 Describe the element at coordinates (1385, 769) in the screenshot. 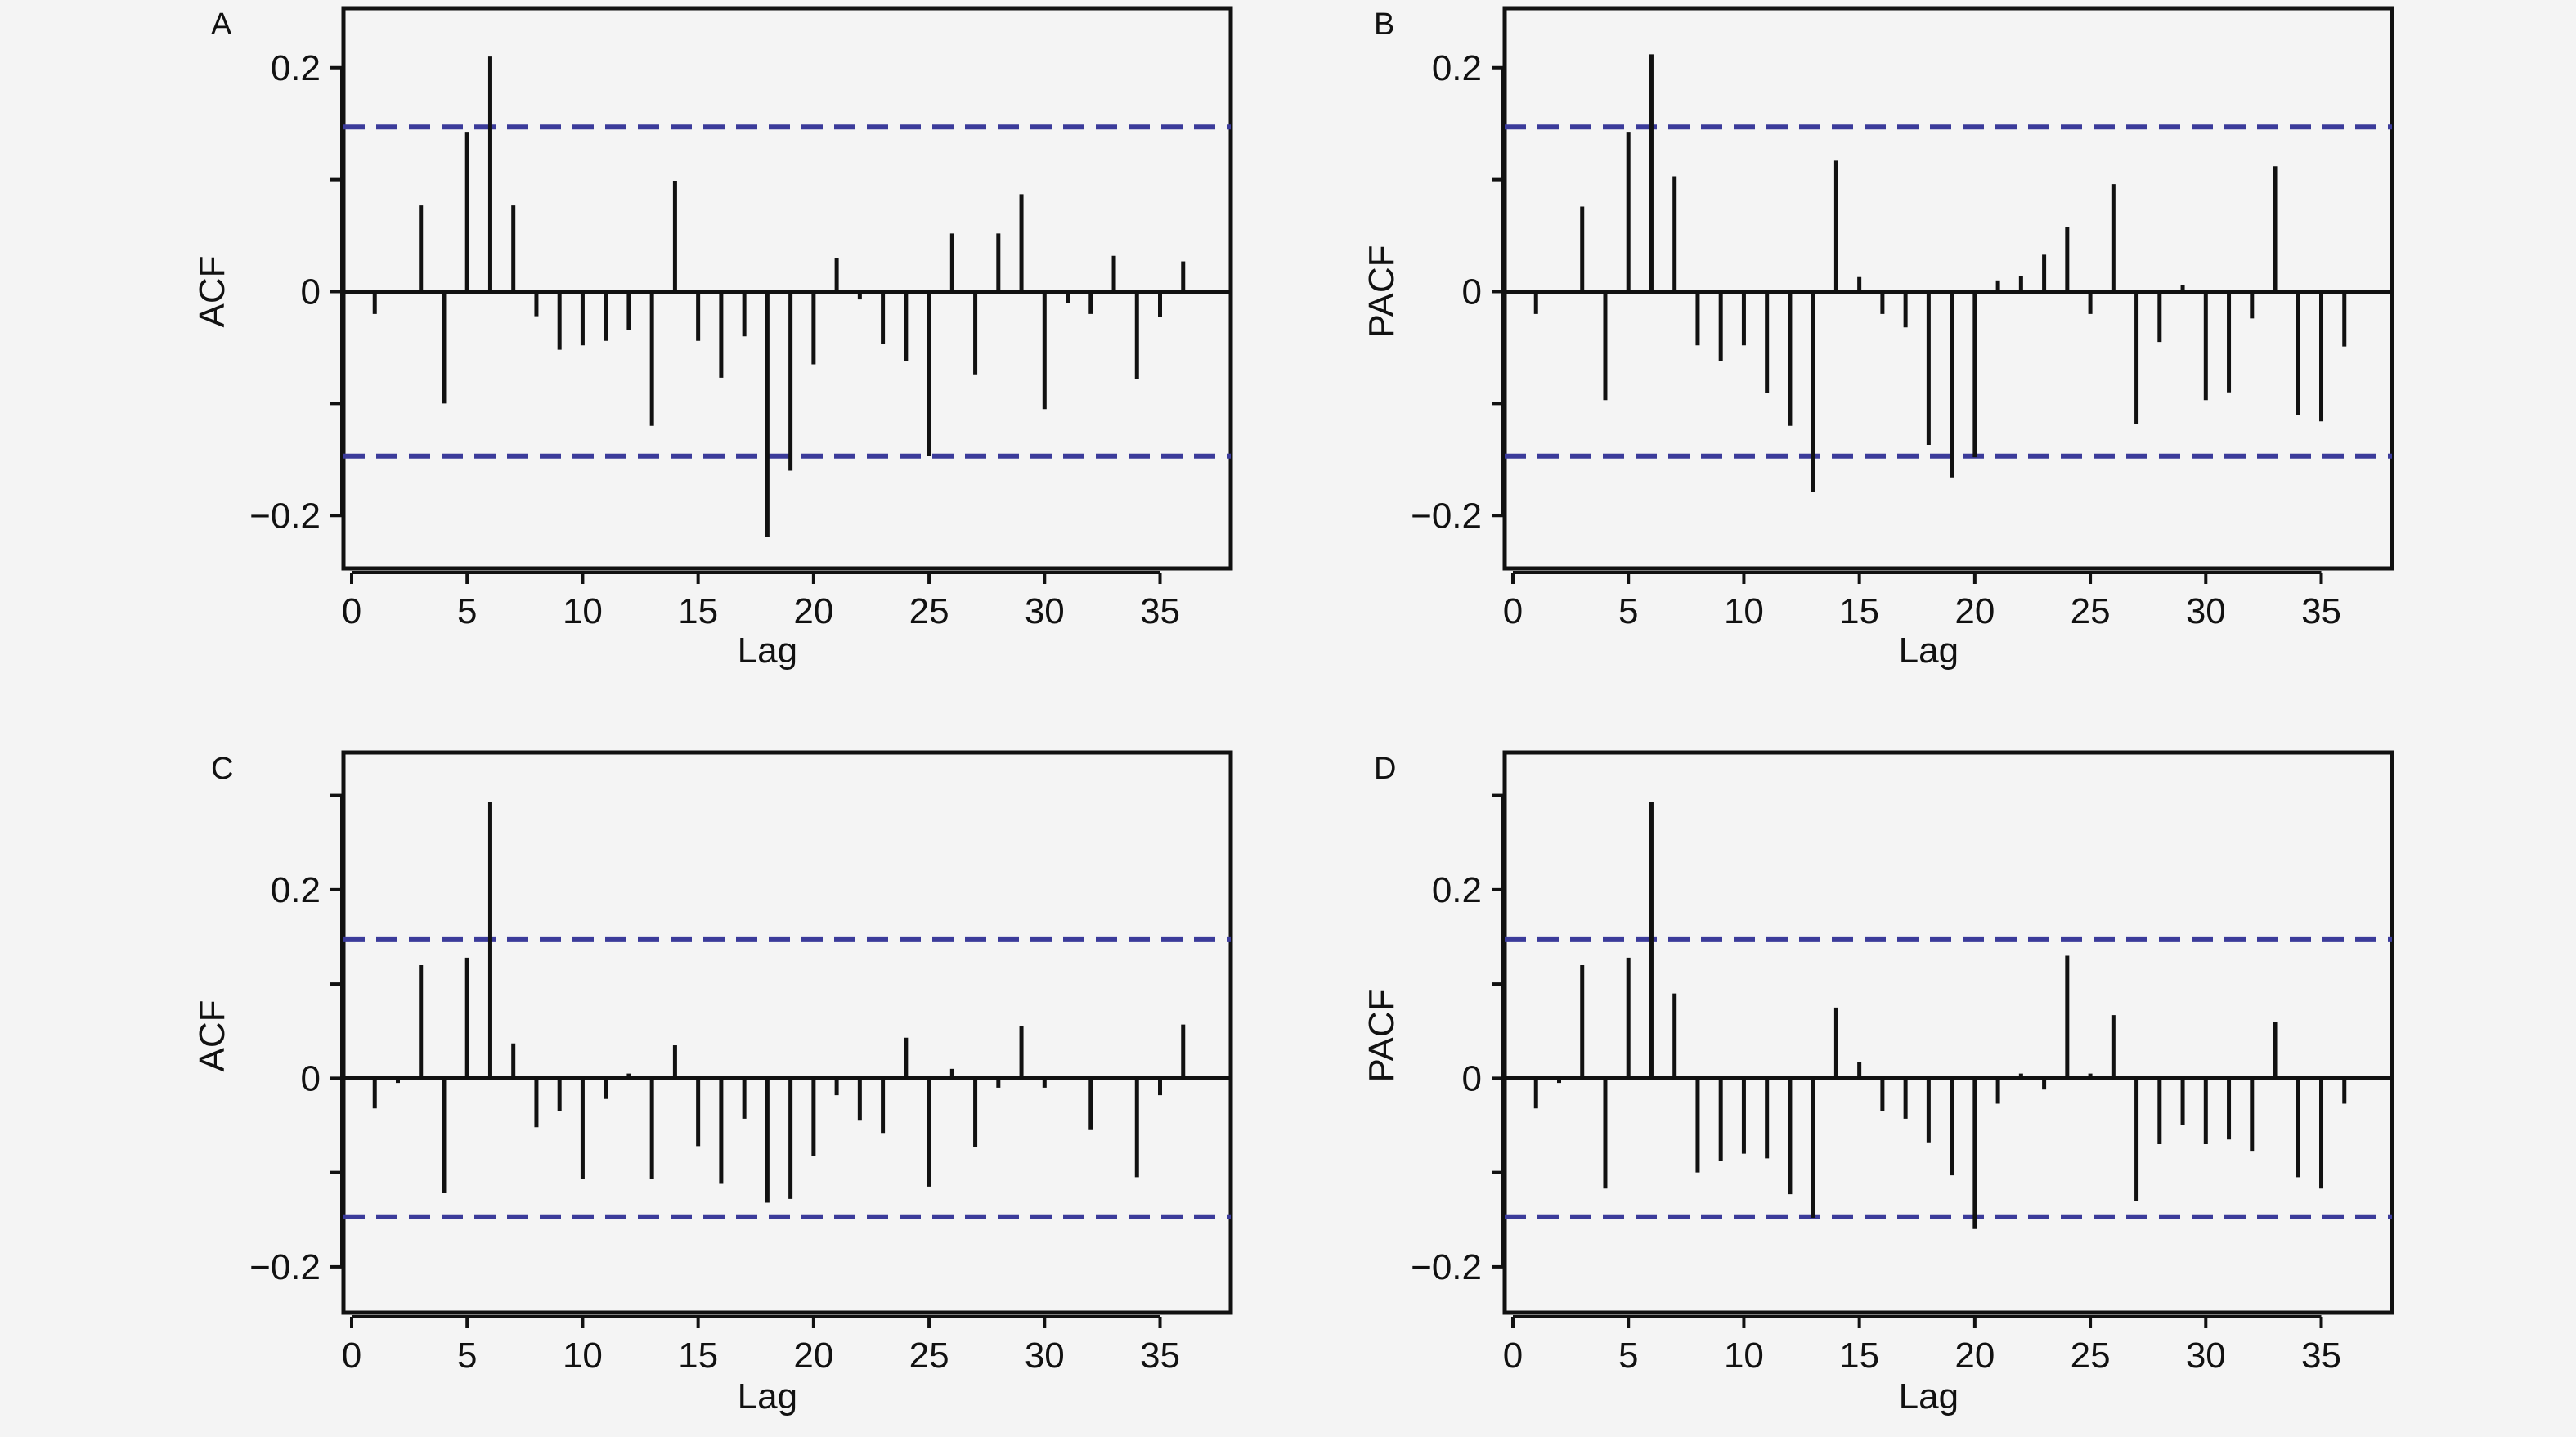

I see `panel-letter: D` at that location.